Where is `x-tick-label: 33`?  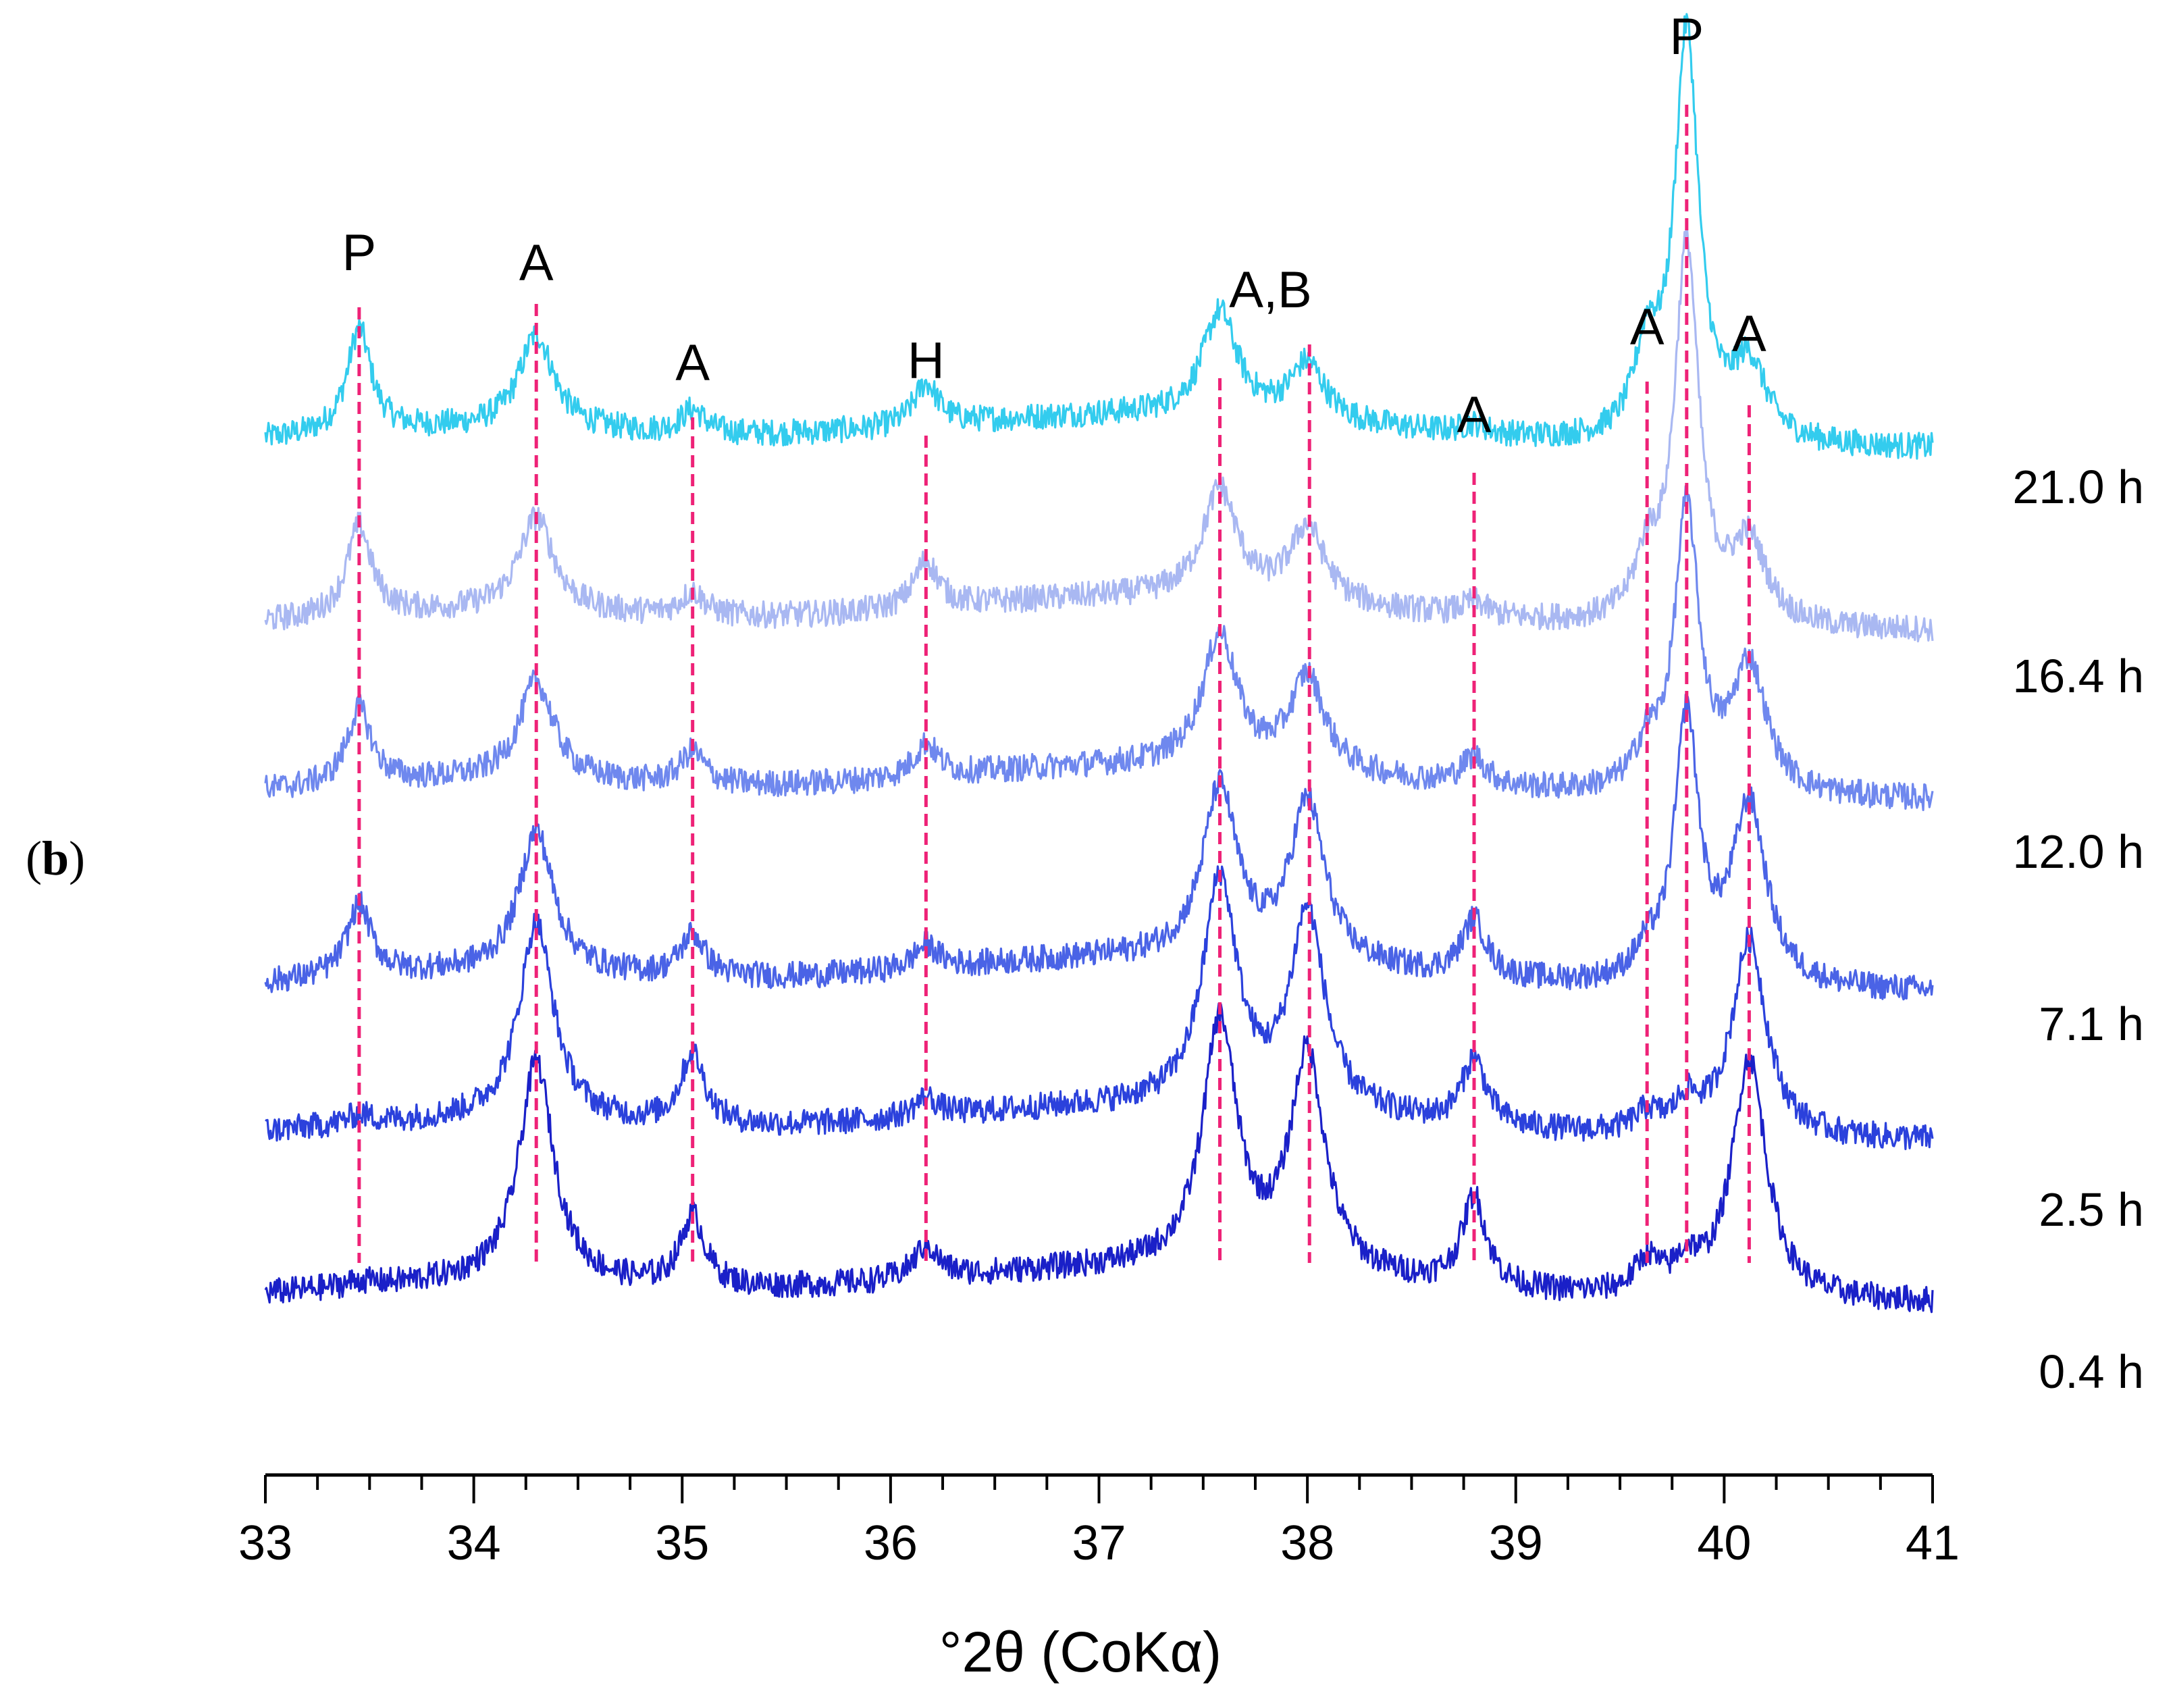
x-tick-label: 33 is located at coordinates (265, 1543).